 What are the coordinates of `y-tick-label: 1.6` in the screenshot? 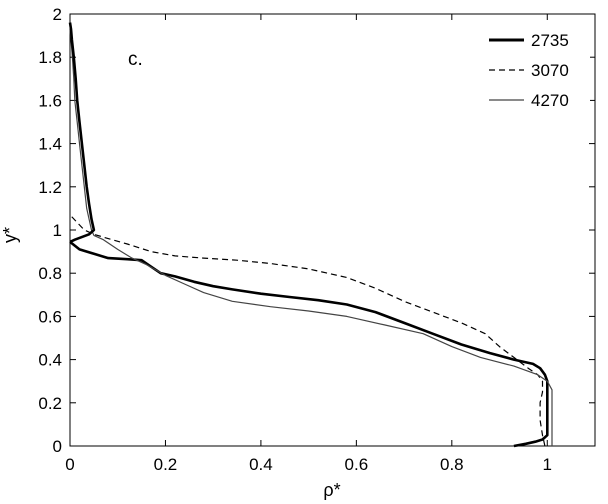 It's located at (50, 100).